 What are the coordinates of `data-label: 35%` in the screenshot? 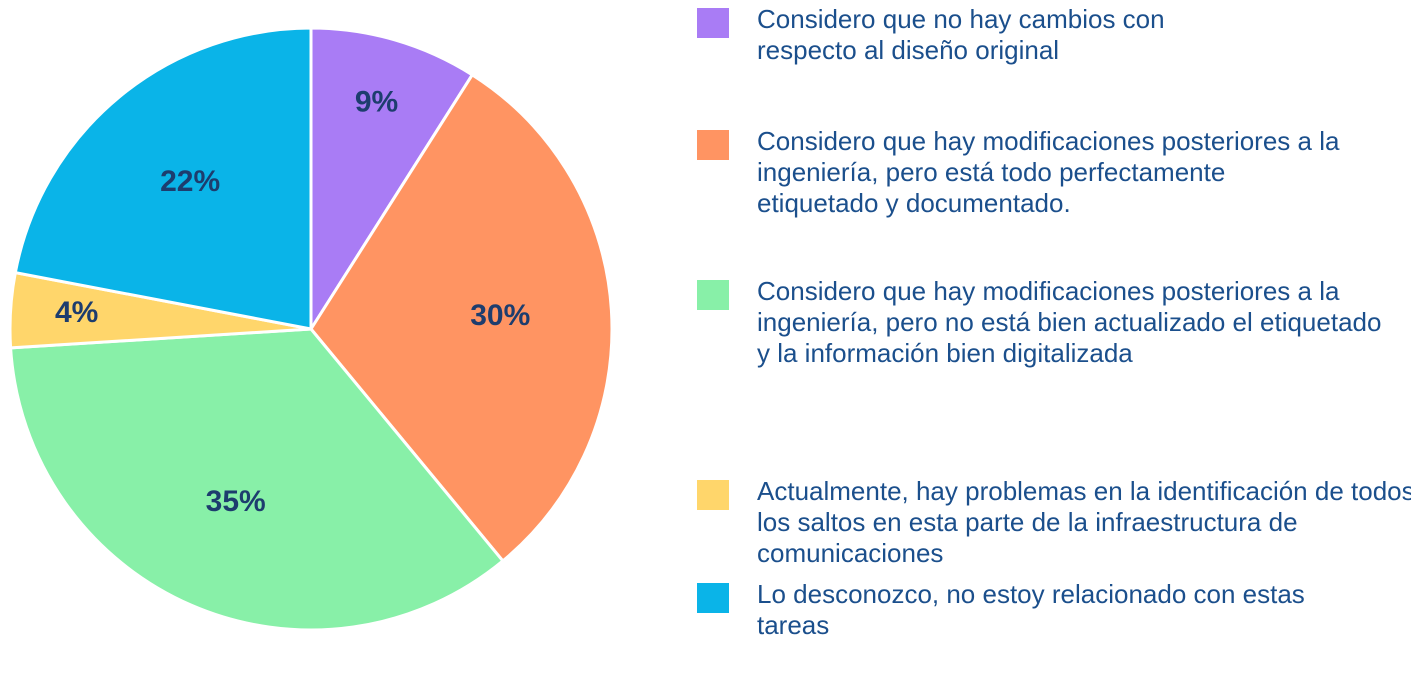 It's located at (236, 501).